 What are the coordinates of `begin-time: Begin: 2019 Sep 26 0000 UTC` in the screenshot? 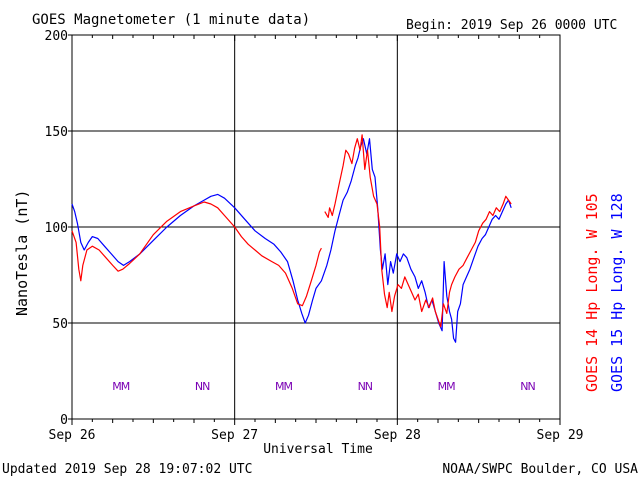 It's located at (511, 25).